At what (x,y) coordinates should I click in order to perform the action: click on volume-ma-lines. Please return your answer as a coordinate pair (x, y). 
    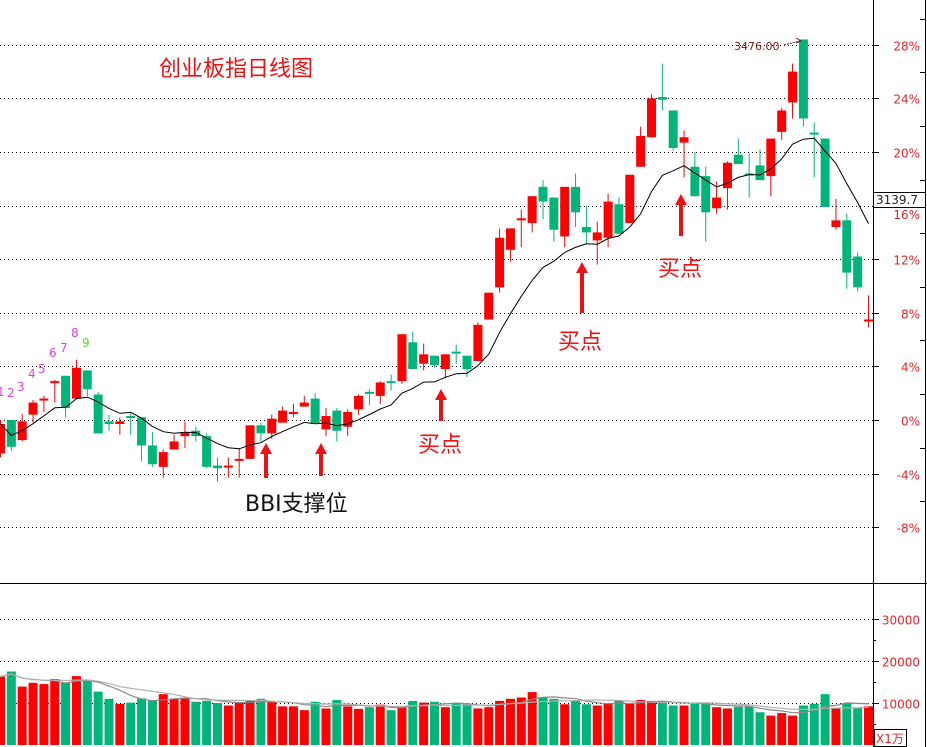
    Looking at the image, I should click on (434, 693).